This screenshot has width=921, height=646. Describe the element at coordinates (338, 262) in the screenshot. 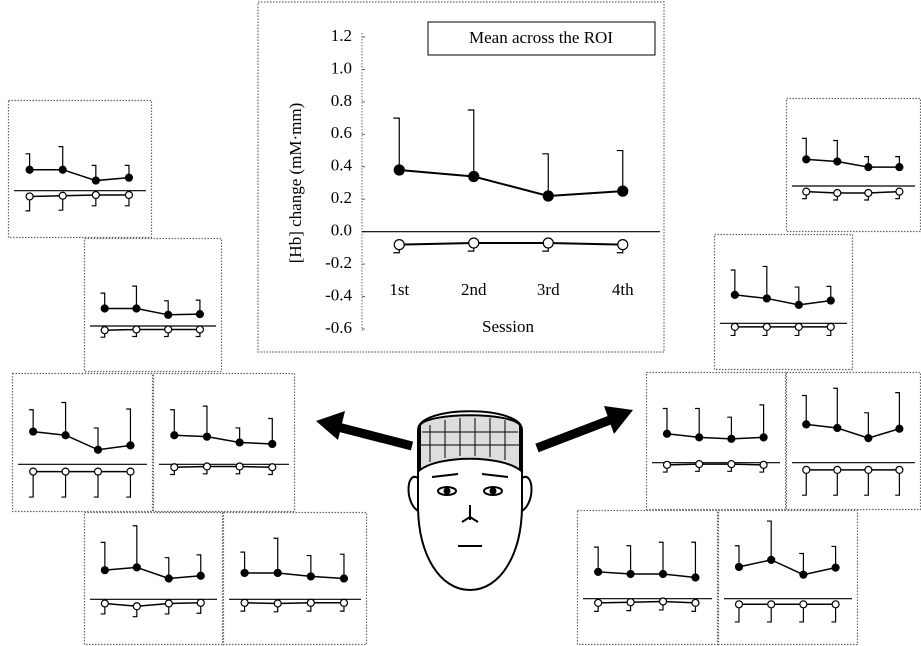

I see `y-tick-label: -0.2` at that location.